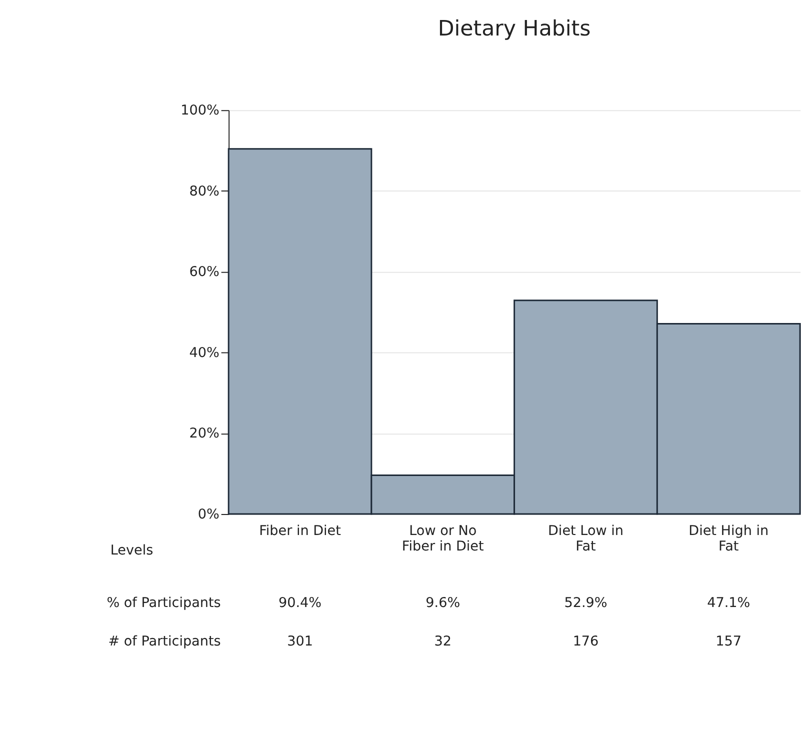 The height and width of the screenshot is (738, 801). Describe the element at coordinates (300, 602) in the screenshot. I see `data-label: 90.4%` at that location.